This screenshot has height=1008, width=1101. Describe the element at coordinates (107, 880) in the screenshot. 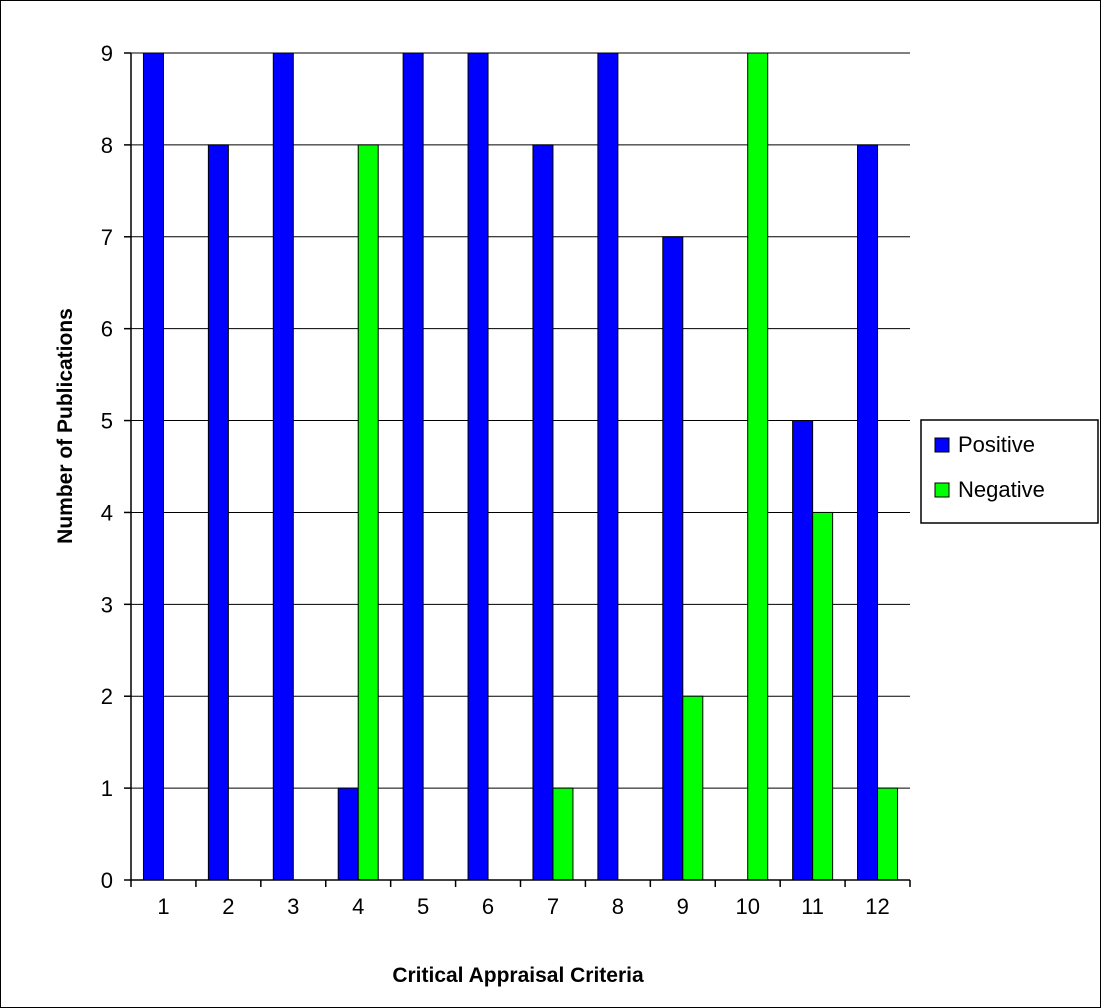

I see `y-tick-label: 0` at that location.